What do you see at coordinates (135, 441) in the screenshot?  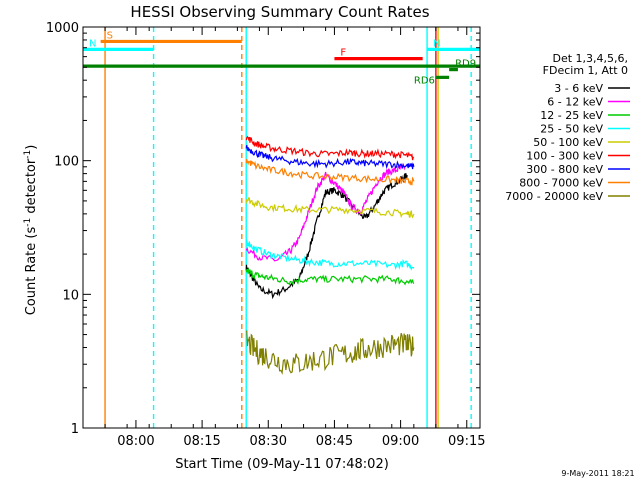 I see `x-tick-label: 08:00` at bounding box center [135, 441].